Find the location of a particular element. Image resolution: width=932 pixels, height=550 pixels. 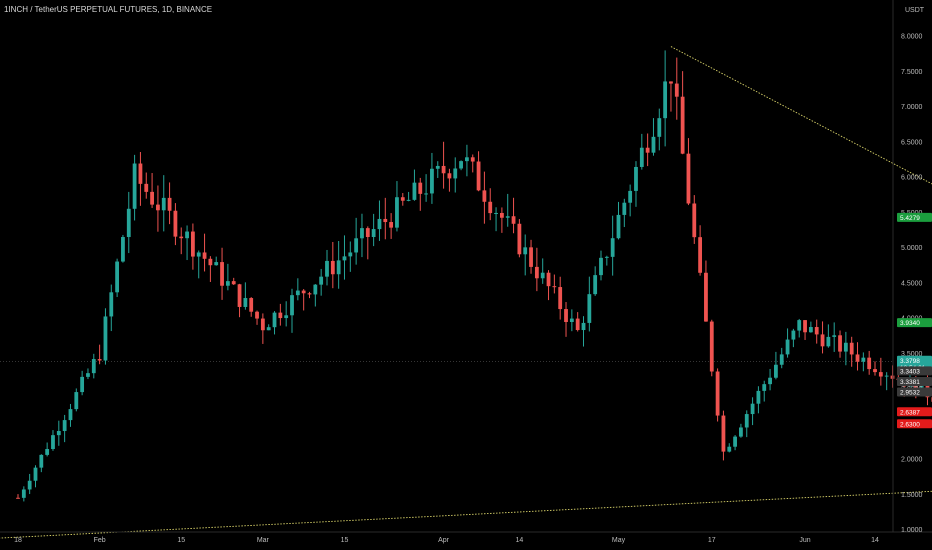

y-tick-label: 4.5000 is located at coordinates (912, 283).